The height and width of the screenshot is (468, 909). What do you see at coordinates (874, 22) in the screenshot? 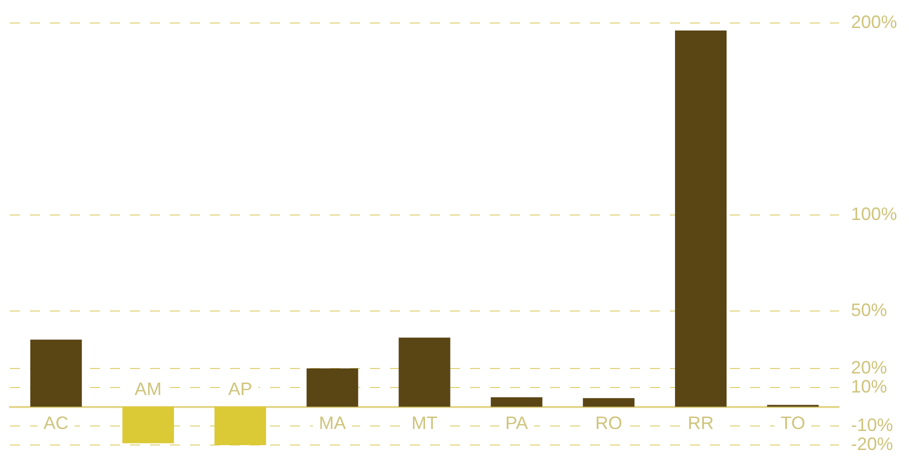
I see `y-tick-label: 200%` at bounding box center [874, 22].